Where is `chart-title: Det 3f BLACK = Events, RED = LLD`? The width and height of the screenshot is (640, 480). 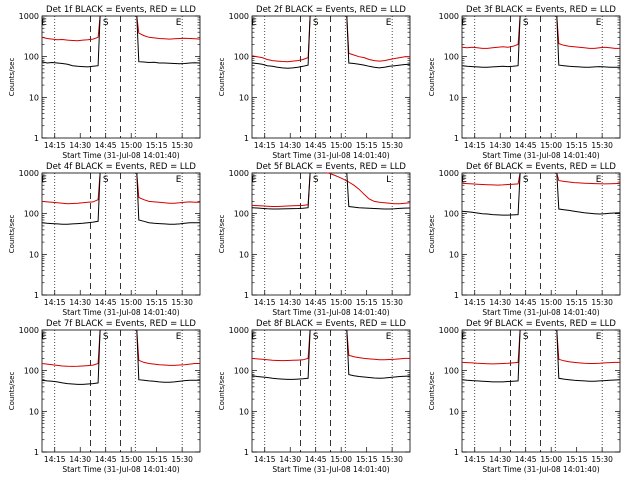
chart-title: Det 3f BLACK = Events, RED = LLD is located at coordinates (541, 10).